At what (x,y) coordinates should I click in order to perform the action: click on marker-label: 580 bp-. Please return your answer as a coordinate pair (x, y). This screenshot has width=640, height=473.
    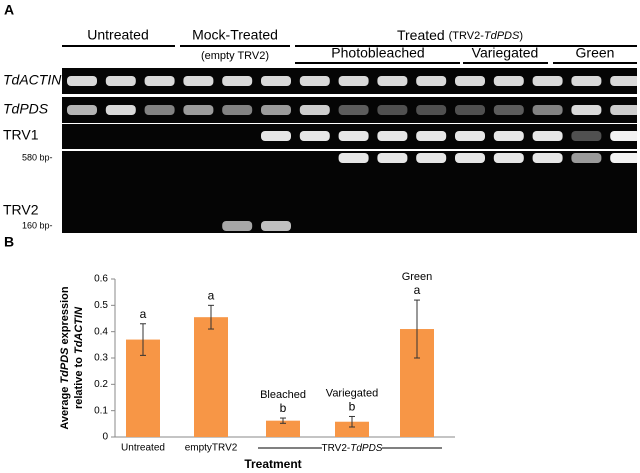
    Looking at the image, I should click on (37, 157).